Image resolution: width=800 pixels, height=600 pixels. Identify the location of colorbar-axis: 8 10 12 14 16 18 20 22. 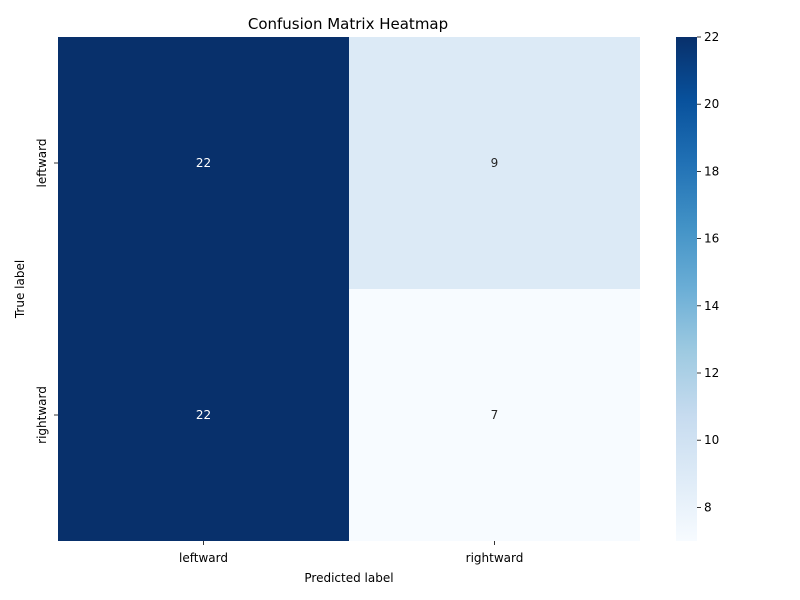
(708, 272).